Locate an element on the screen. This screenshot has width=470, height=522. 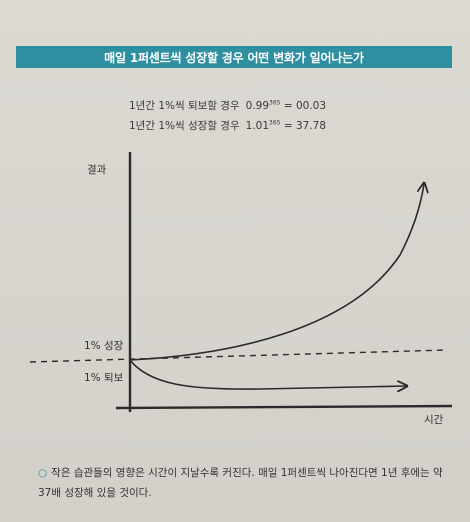
formula-growth-label: 1년간 1%씩 성장할 경우 is located at coordinates (184, 126).